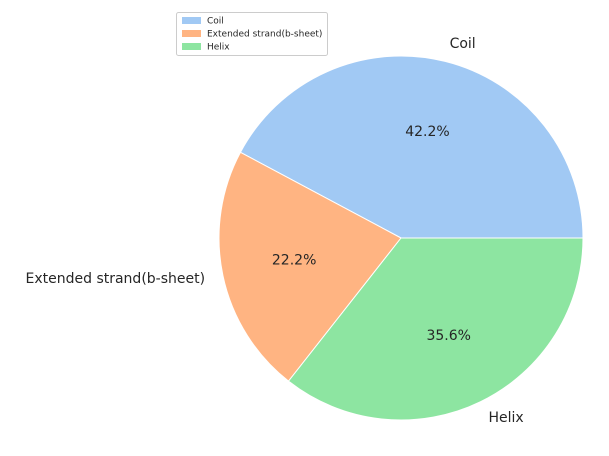  I want to click on legend-label-helix: Helix, so click(218, 48).